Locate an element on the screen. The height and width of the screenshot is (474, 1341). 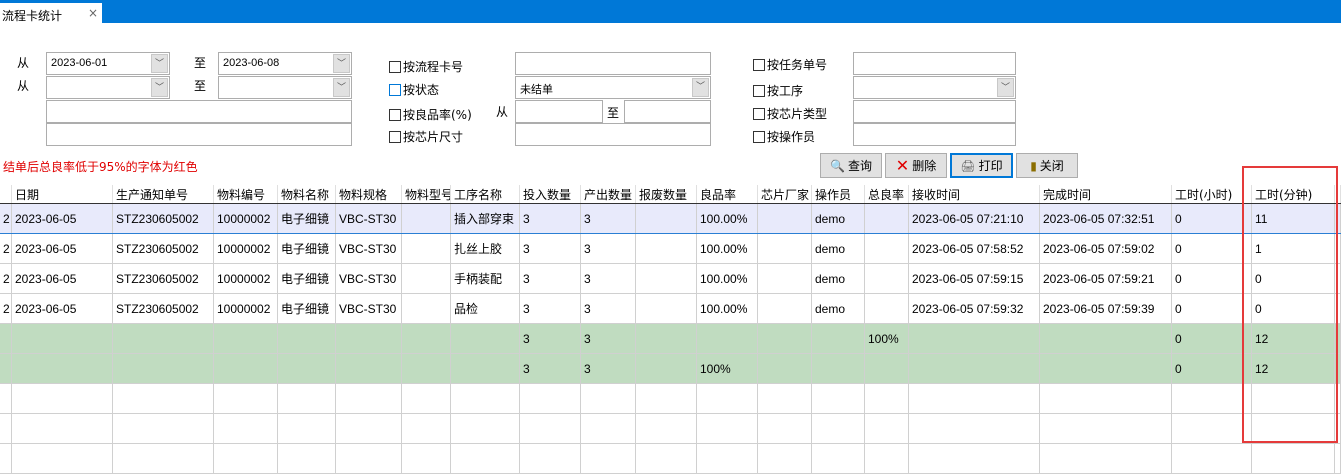
close-button: ▮ 关闭 is located at coordinates (1047, 165).